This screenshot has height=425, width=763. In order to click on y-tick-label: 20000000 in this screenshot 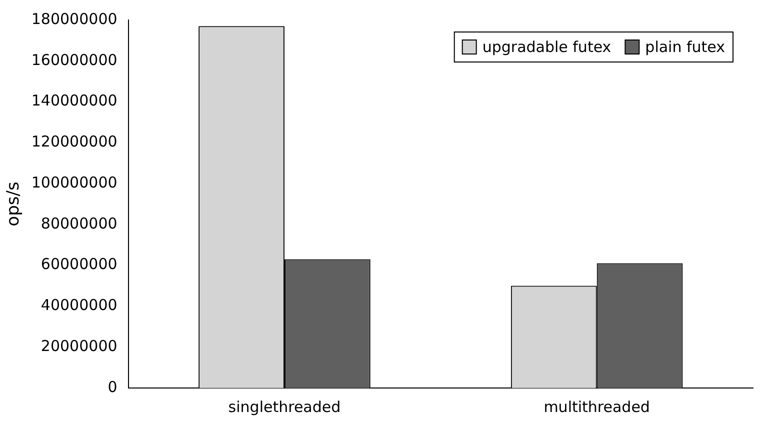, I will do `click(79, 346)`.